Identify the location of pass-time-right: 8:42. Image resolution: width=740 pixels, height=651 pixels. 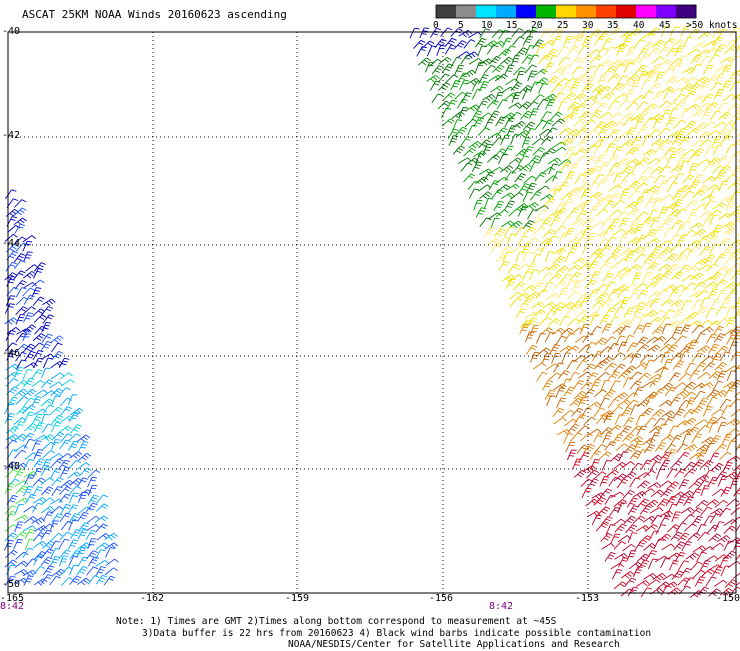
(501, 606).